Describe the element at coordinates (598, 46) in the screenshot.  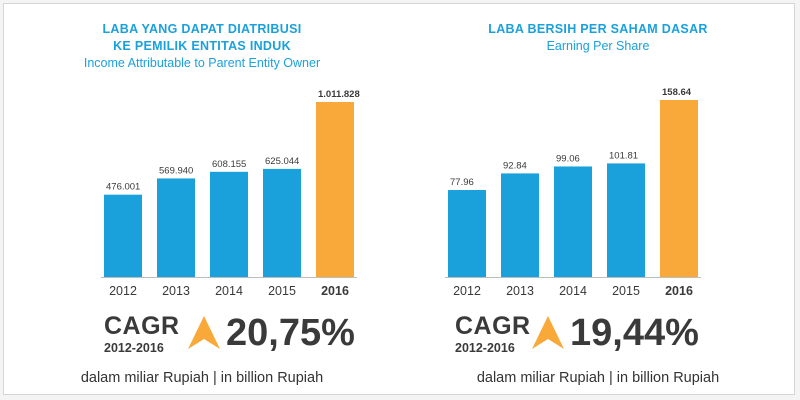
I see `chart-subtitle: Earning Per Share` at that location.